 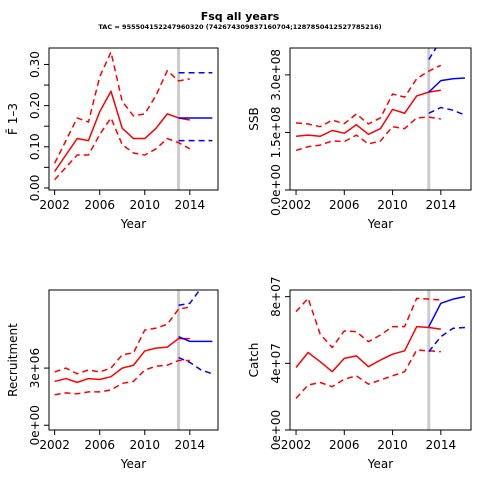 What do you see at coordinates (240, 16) in the screenshot?
I see `chart-title: Fsq all years` at bounding box center [240, 16].